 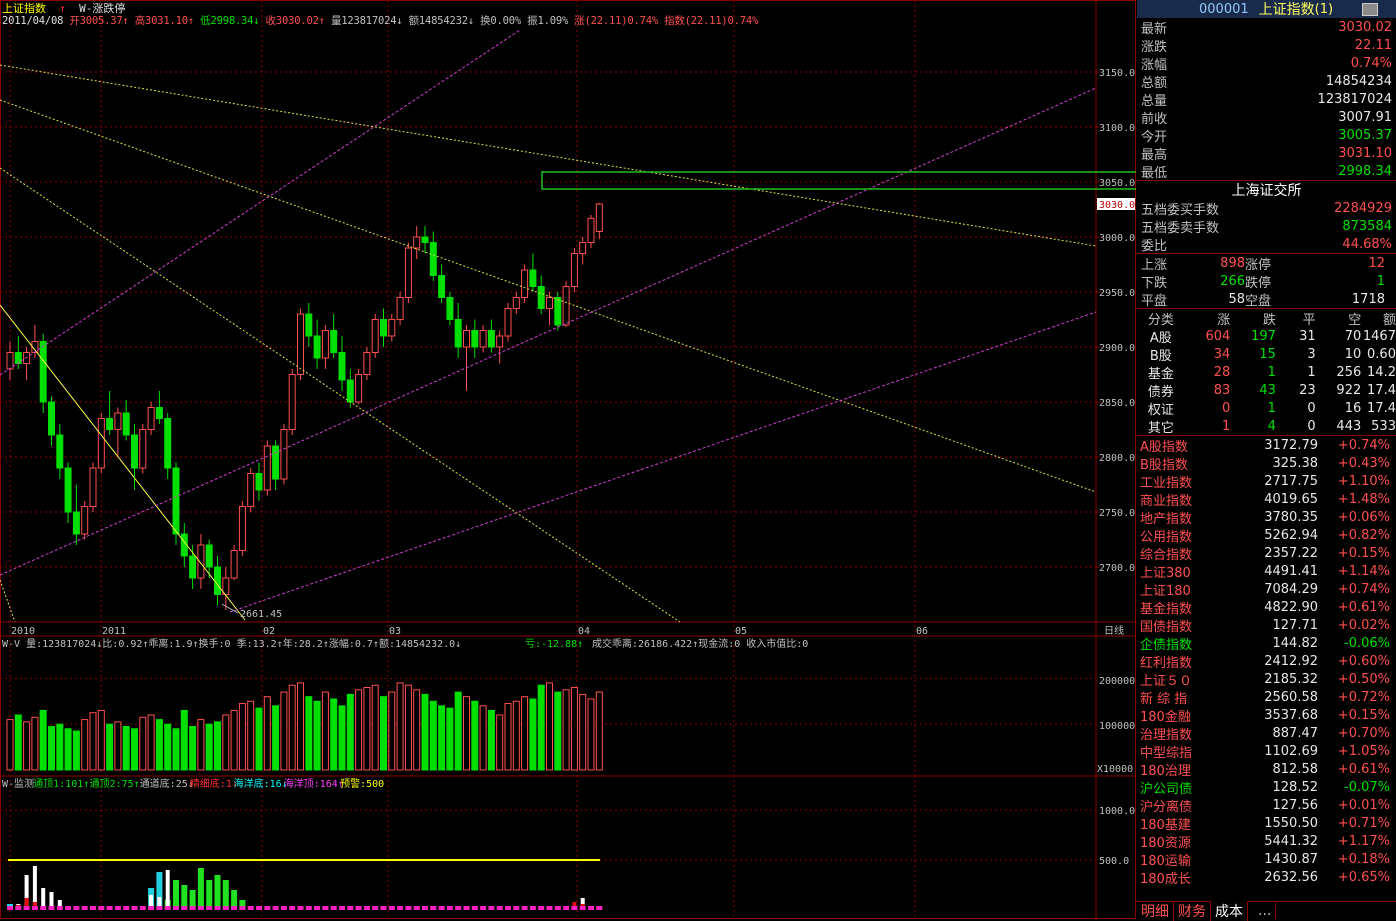 I want to click on index-list-item: 180资源 5441.32 +1.17%, so click(x=1266, y=841).